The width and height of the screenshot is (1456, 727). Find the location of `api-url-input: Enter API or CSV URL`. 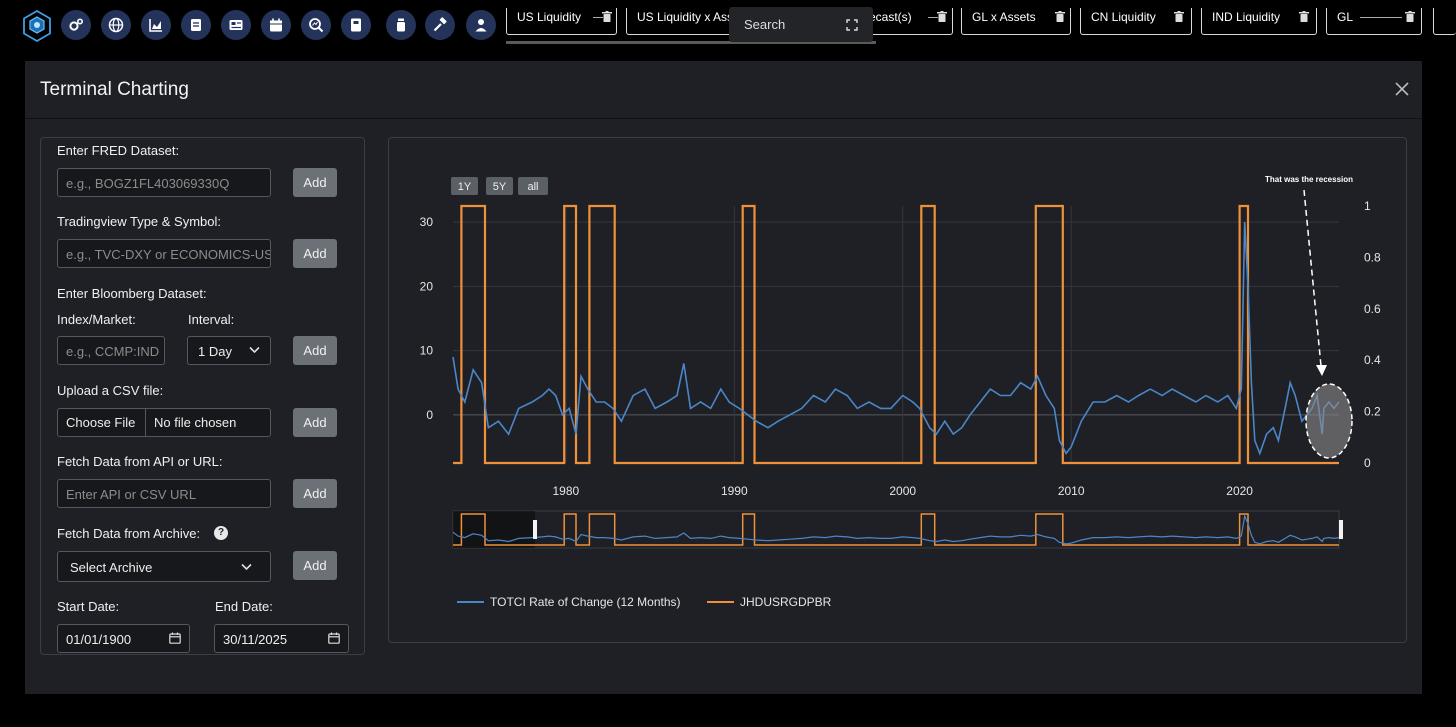

api-url-input: Enter API or CSV URL is located at coordinates (164, 493).